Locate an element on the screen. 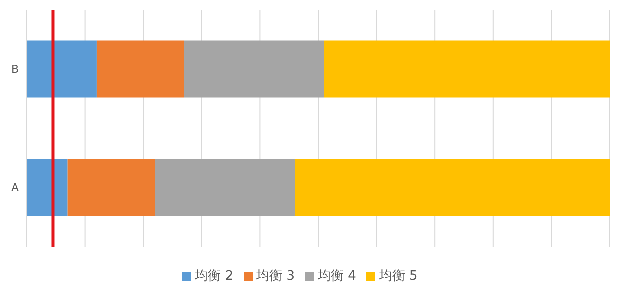 The height and width of the screenshot is (291, 618). legend-label: 均衡 2 is located at coordinates (214, 276).